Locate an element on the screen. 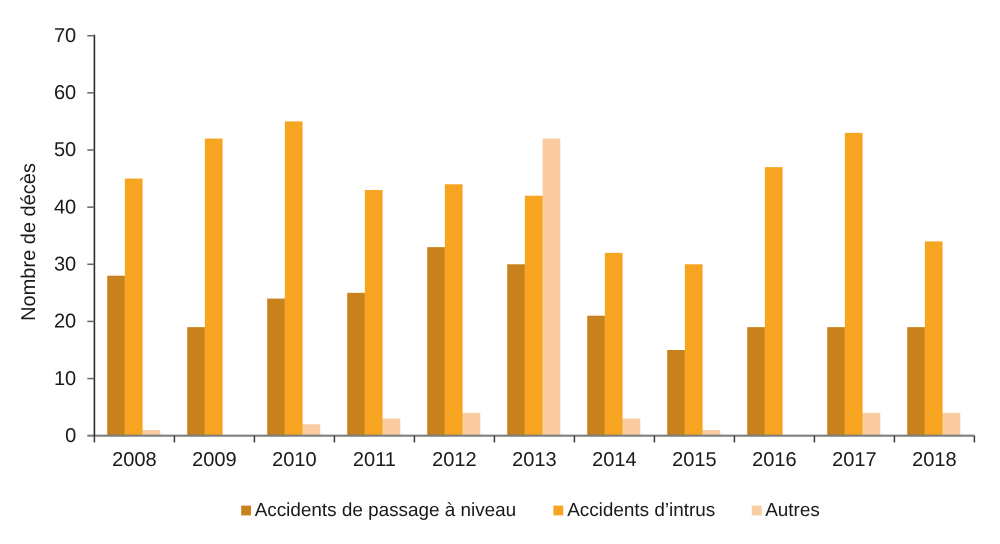  svg-text: 2011 is located at coordinates (374, 460).